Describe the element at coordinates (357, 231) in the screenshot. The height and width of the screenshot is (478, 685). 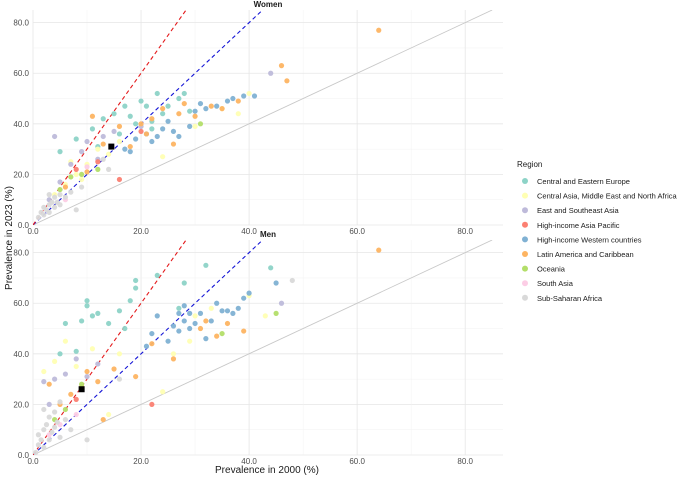
I see `x-tick-label: 60.0` at that location.